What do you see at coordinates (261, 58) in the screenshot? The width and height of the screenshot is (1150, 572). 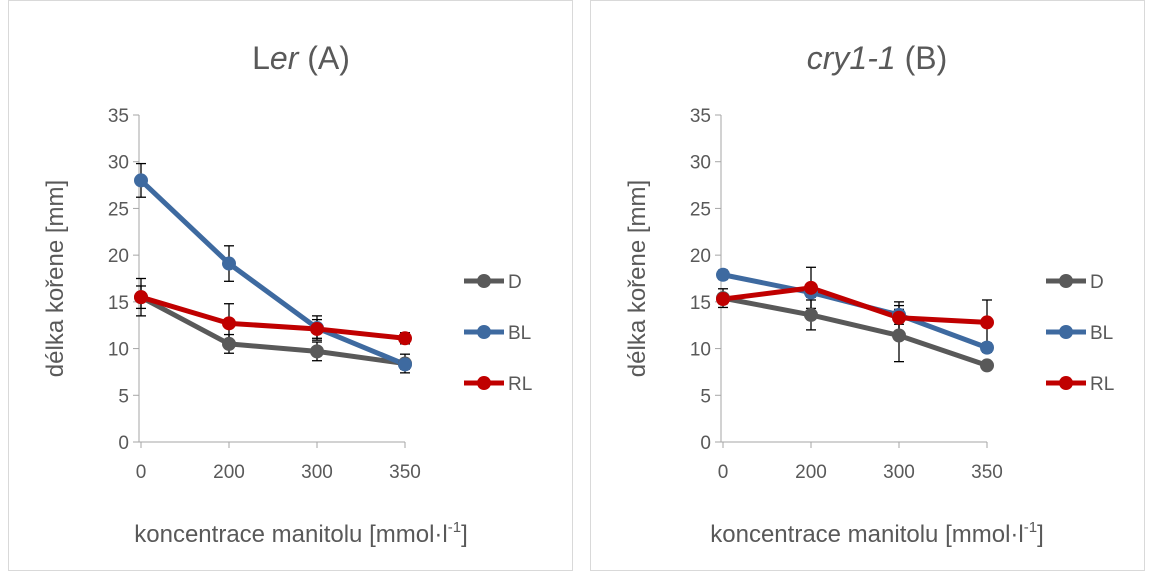 I see `chart-title-main: L` at bounding box center [261, 58].